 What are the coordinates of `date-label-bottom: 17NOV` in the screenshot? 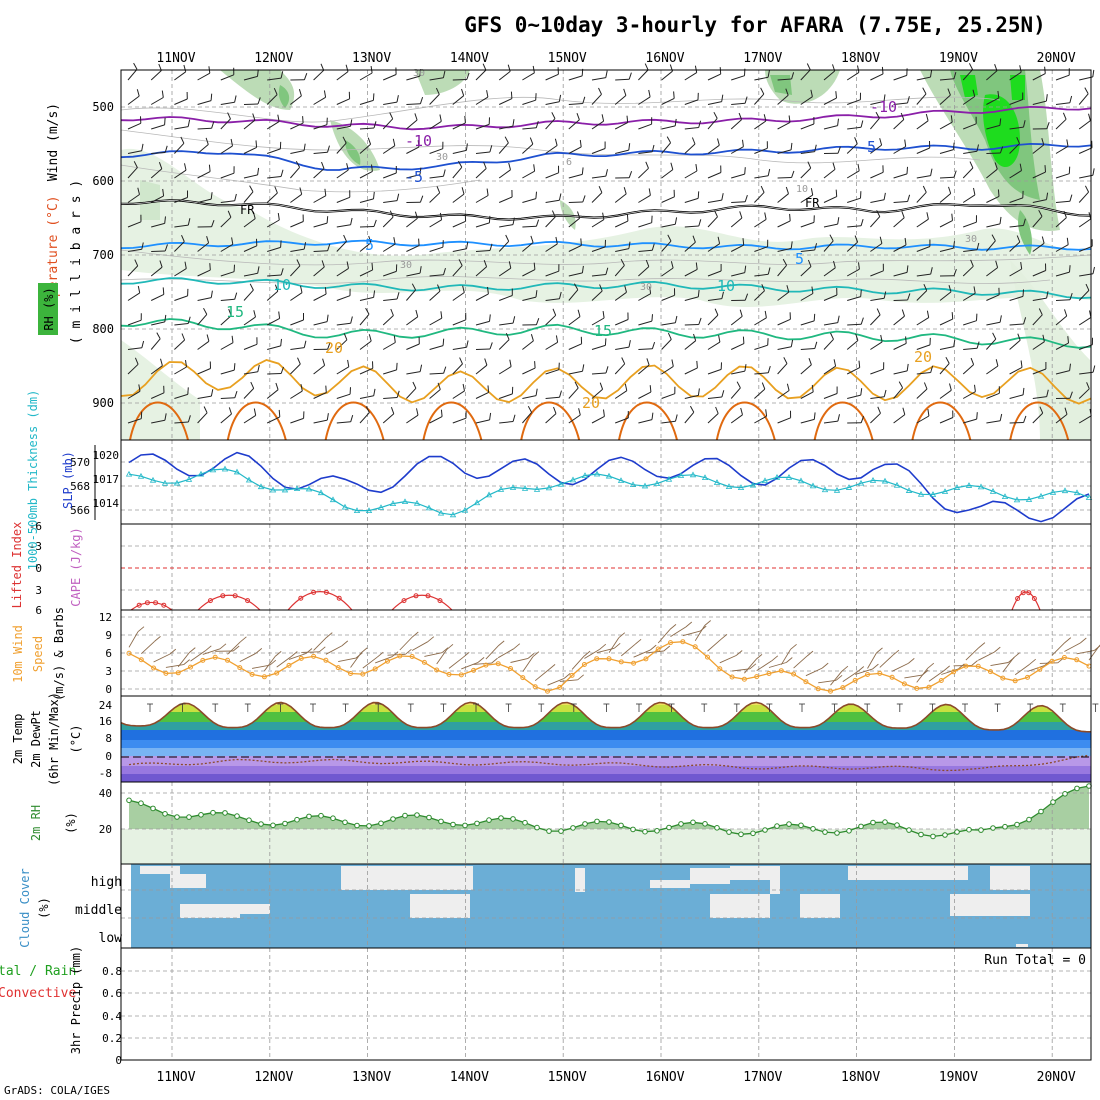 It's located at (762, 1077).